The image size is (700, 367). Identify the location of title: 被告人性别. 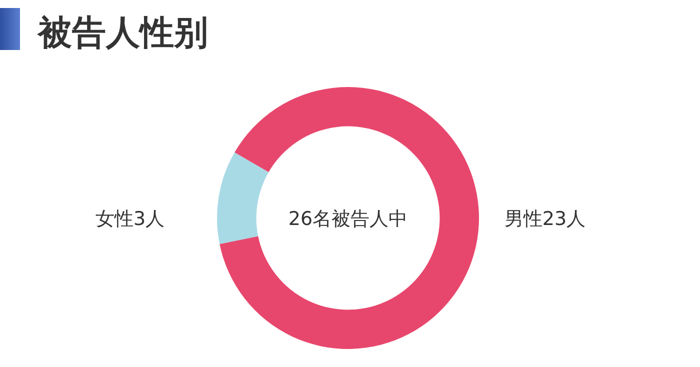
(123, 33).